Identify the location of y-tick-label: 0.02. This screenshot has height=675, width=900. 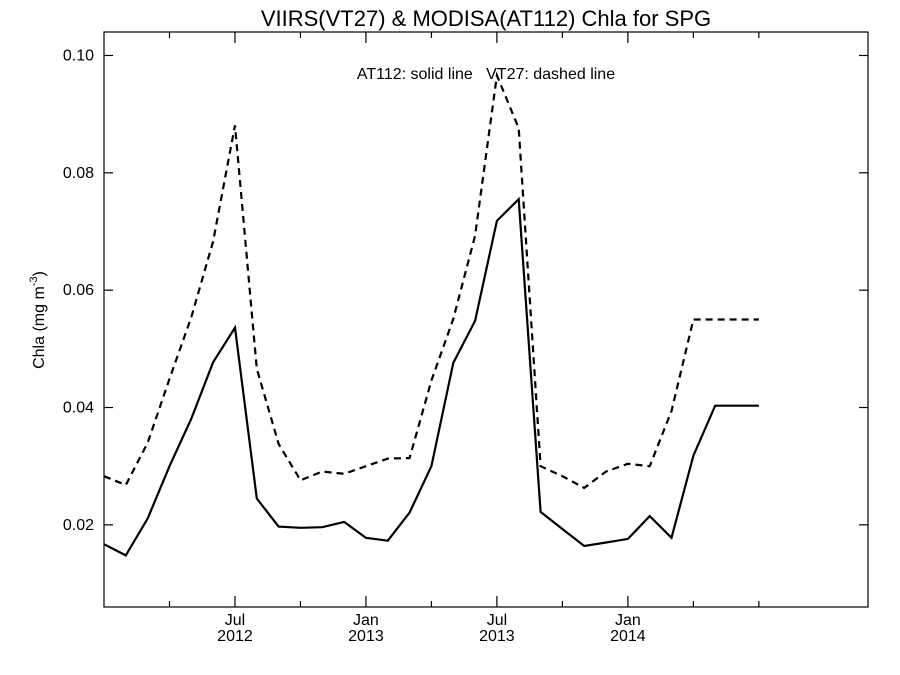
(78, 525).